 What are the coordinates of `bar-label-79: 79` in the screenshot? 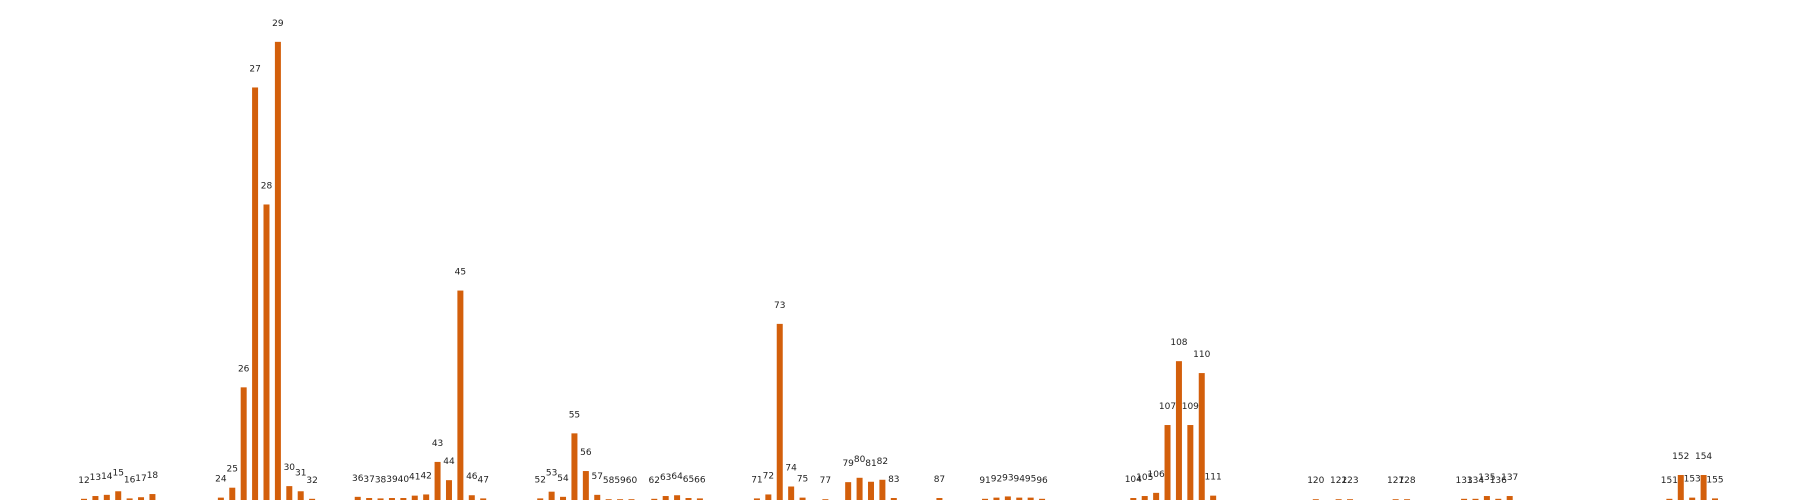 It's located at (848, 464).